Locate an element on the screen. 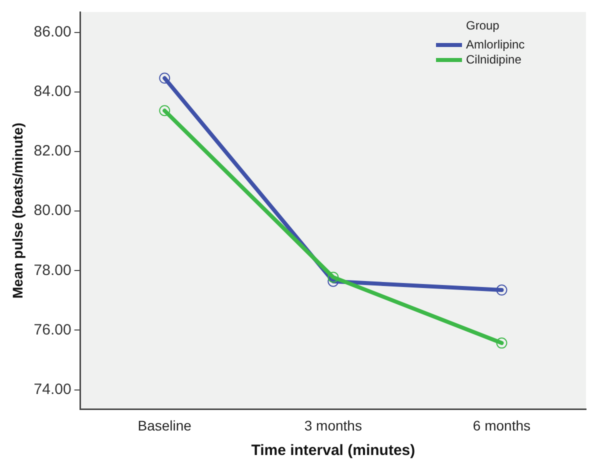  x-tick-label: 6 months is located at coordinates (501, 425).